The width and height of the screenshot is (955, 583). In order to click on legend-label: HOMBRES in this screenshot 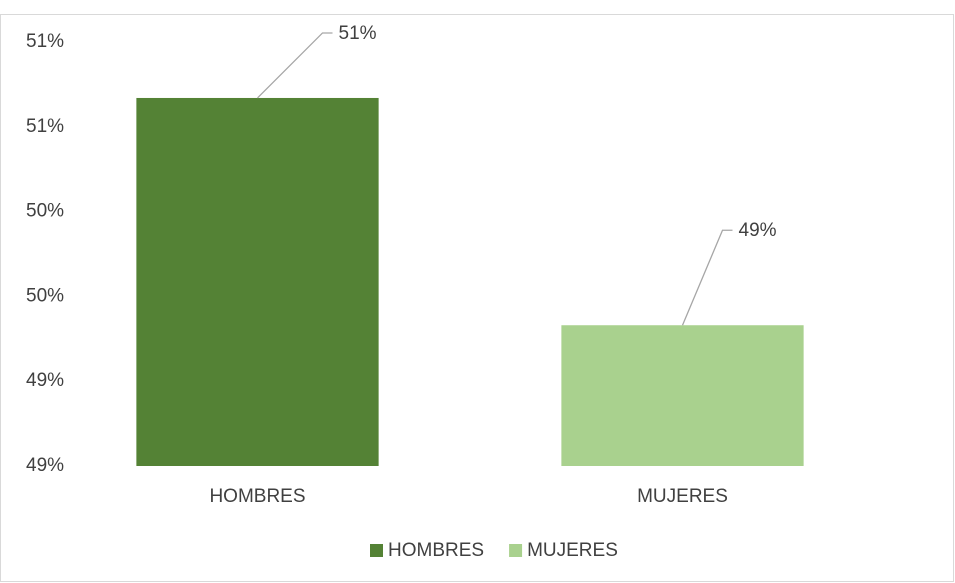, I will do `click(436, 550)`.